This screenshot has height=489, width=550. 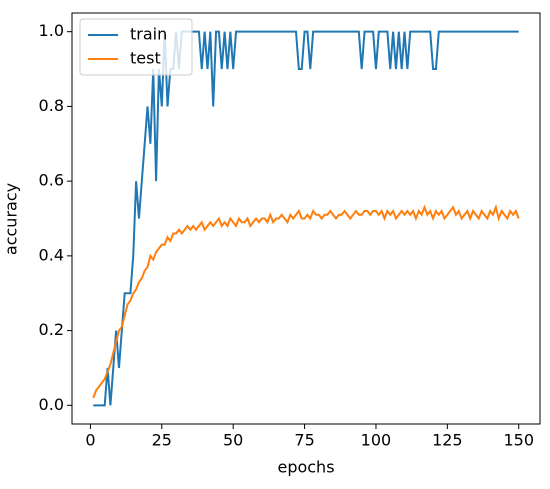 What do you see at coordinates (51, 180) in the screenshot?
I see `y-tick-label: 0.6` at bounding box center [51, 180].